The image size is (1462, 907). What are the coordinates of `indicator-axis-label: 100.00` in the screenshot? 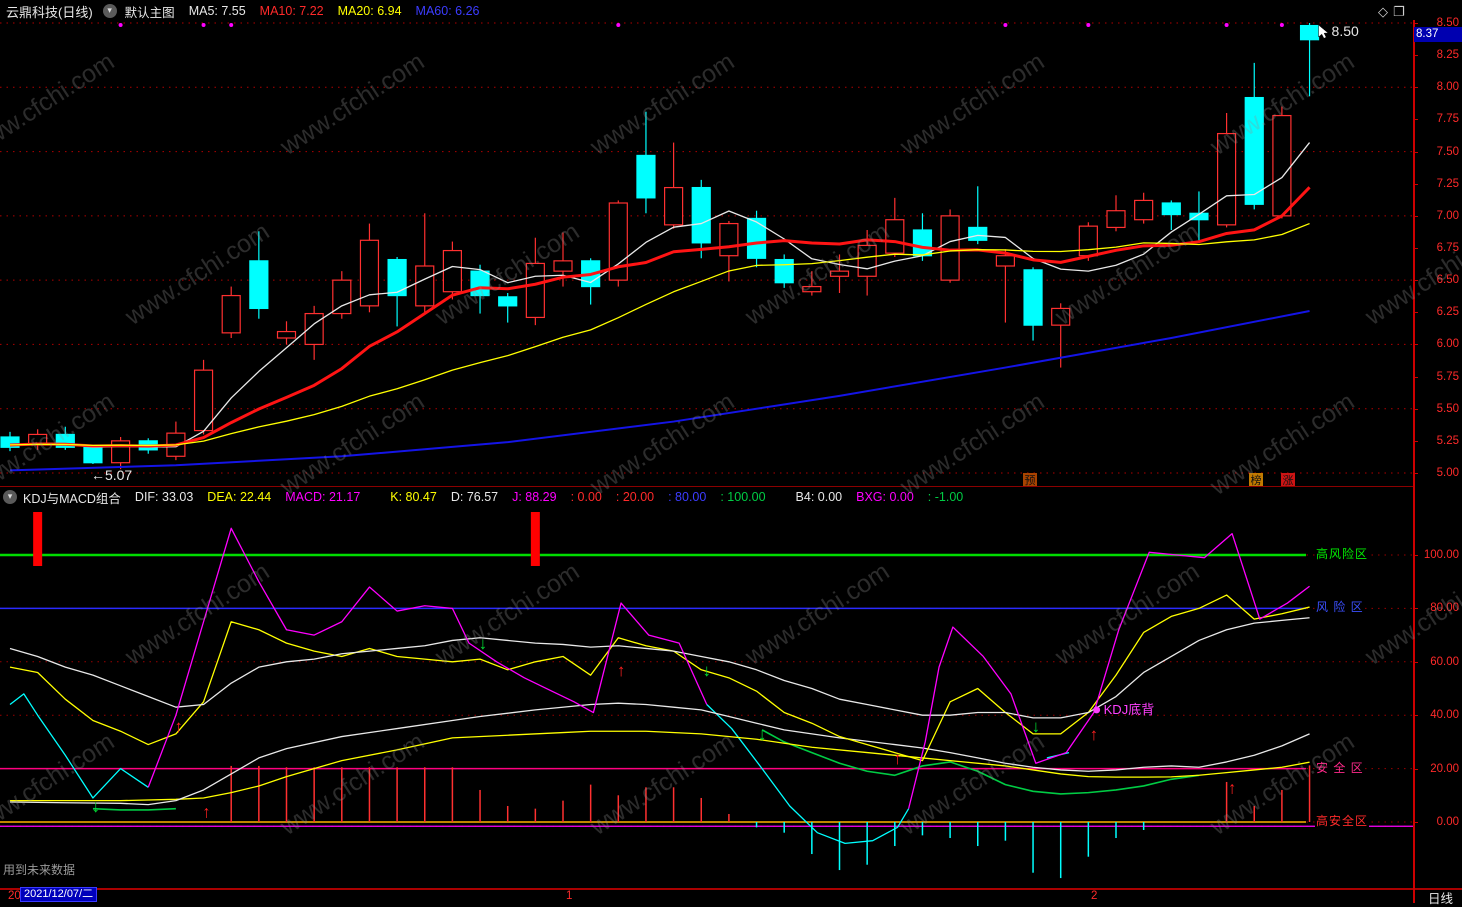 It's located at (1441, 555).